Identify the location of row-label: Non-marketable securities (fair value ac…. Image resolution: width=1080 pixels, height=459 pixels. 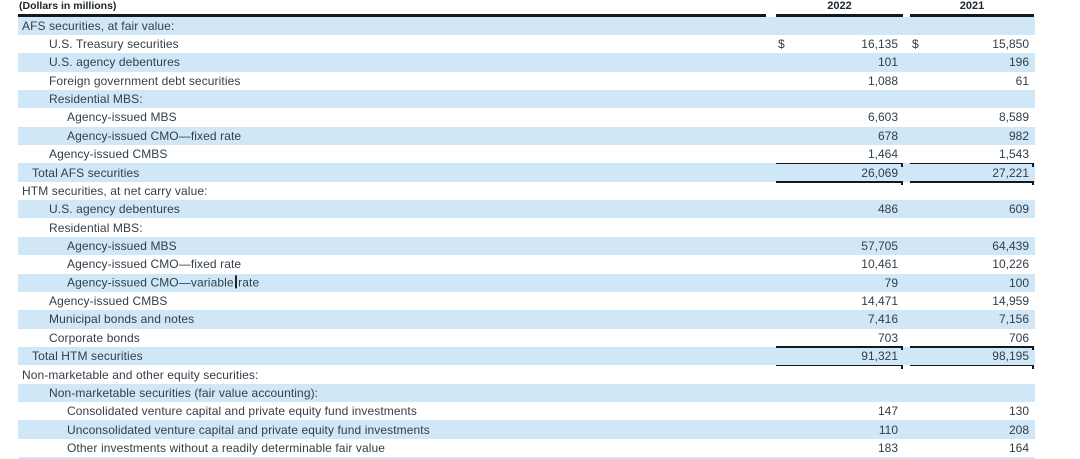
(184, 392).